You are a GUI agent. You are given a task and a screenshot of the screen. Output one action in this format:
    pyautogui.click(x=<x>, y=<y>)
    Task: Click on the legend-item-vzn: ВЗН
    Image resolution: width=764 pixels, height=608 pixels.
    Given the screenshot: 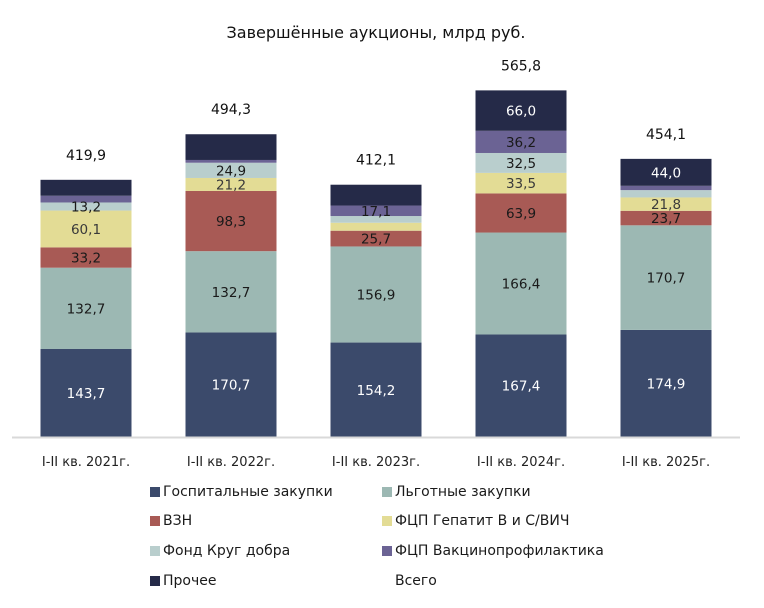 What is the action you would take?
    pyautogui.click(x=171, y=521)
    